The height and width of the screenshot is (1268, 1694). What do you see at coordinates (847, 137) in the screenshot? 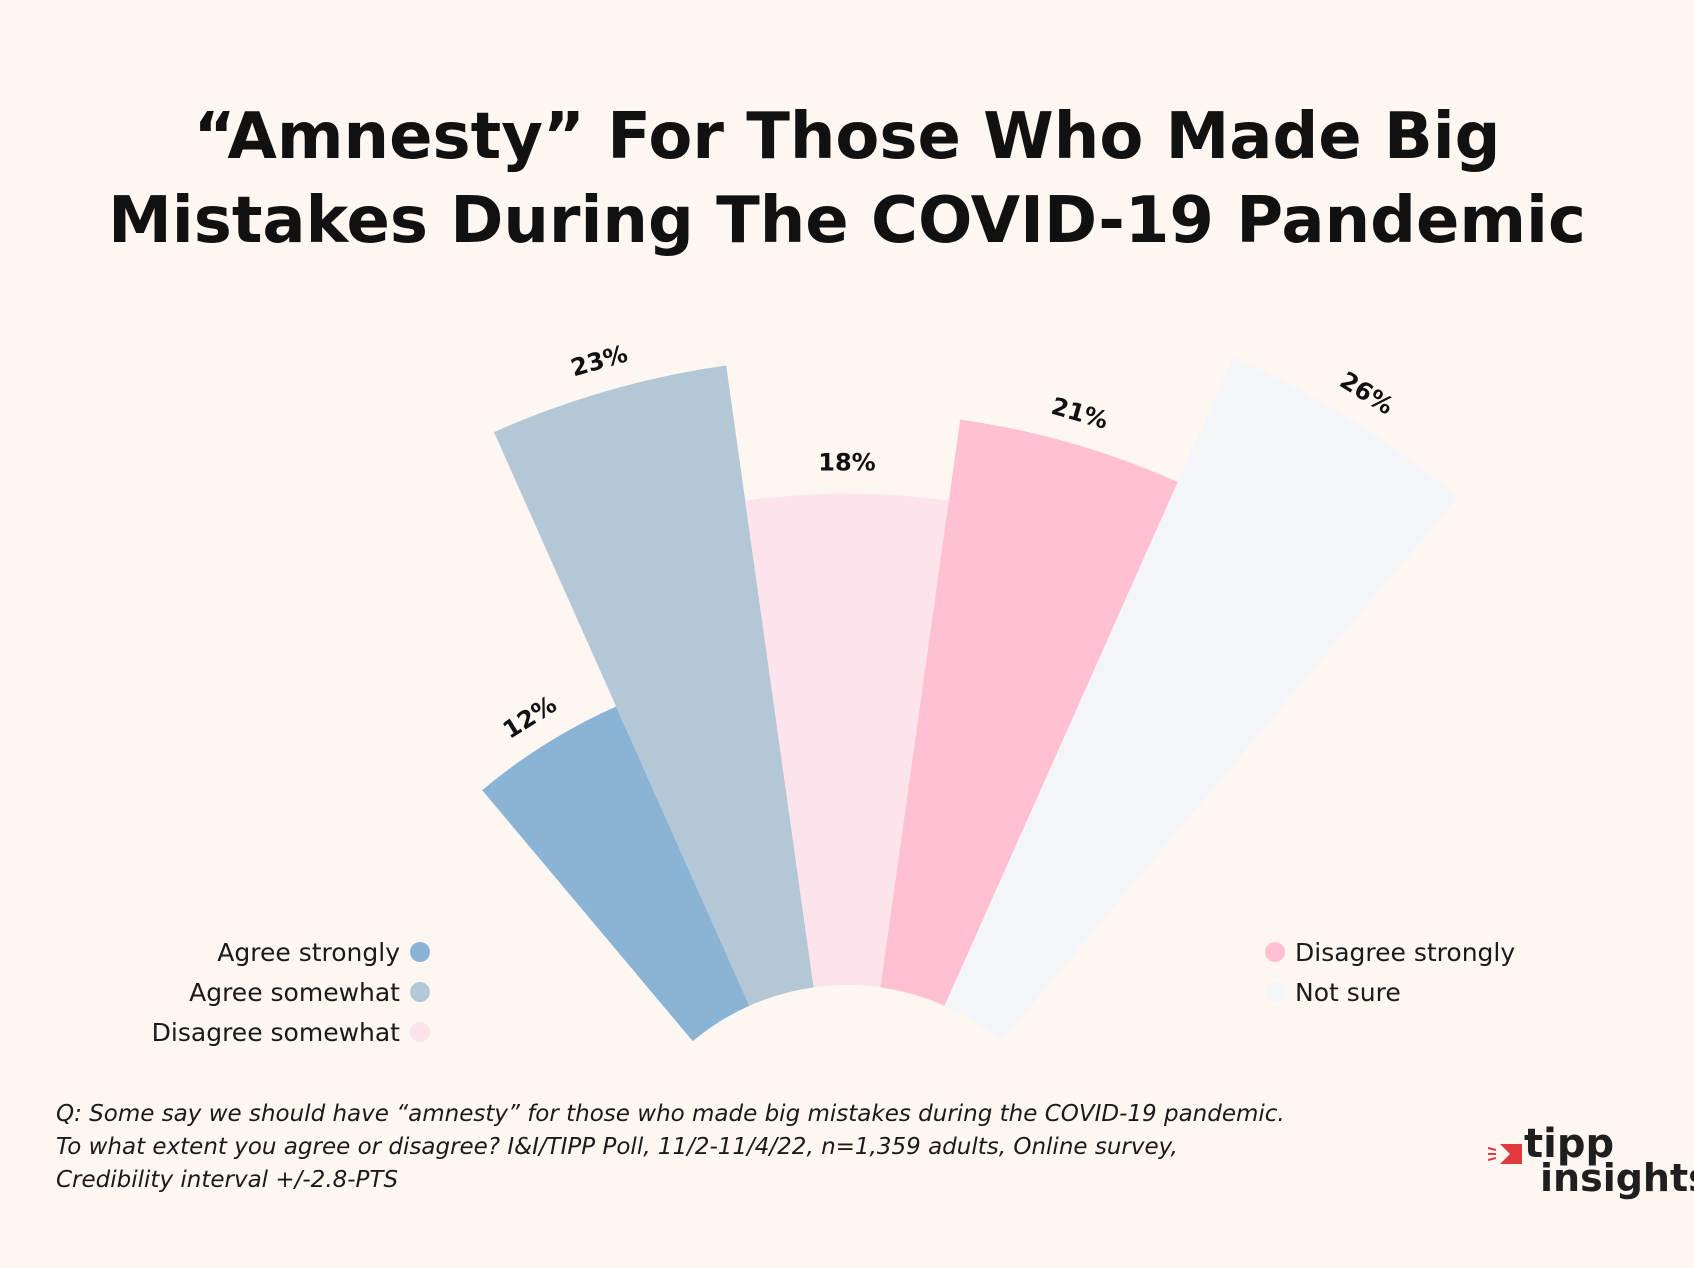
I see `title-line-1: “Amnesty” For Those Who Made Big` at bounding box center [847, 137].